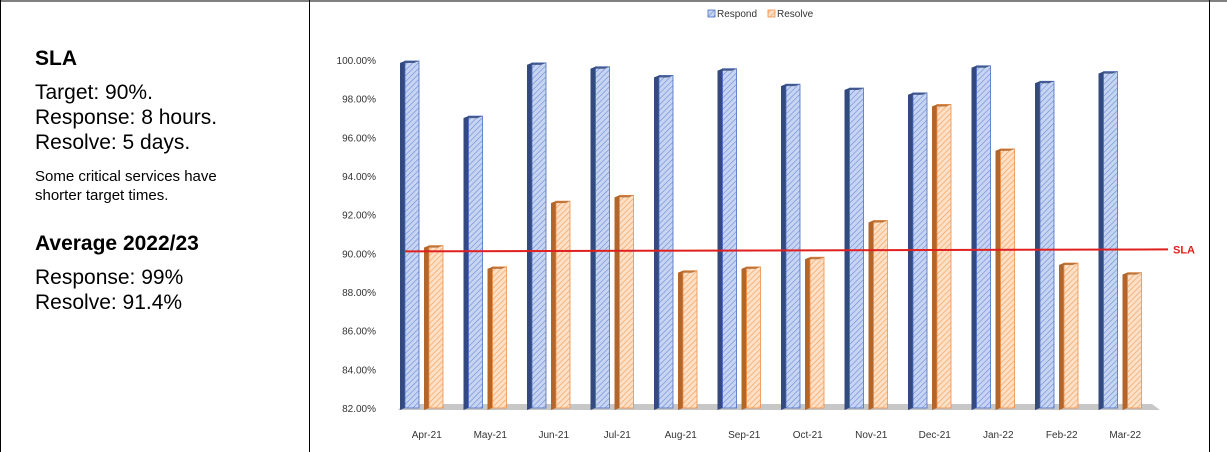  What do you see at coordinates (998, 435) in the screenshot?
I see `x-tick-label: Jan-22` at bounding box center [998, 435].